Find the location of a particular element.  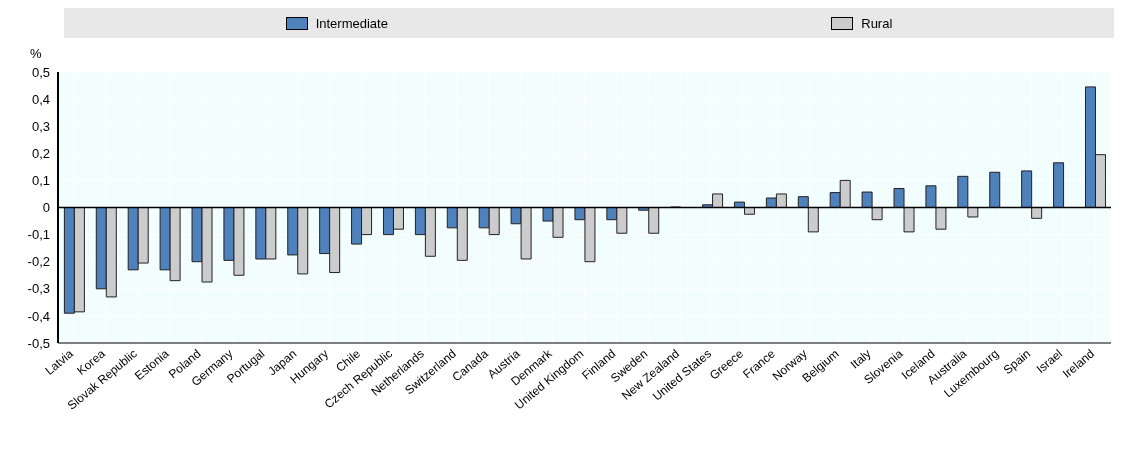

legend-label: Intermediate is located at coordinates (351, 23).